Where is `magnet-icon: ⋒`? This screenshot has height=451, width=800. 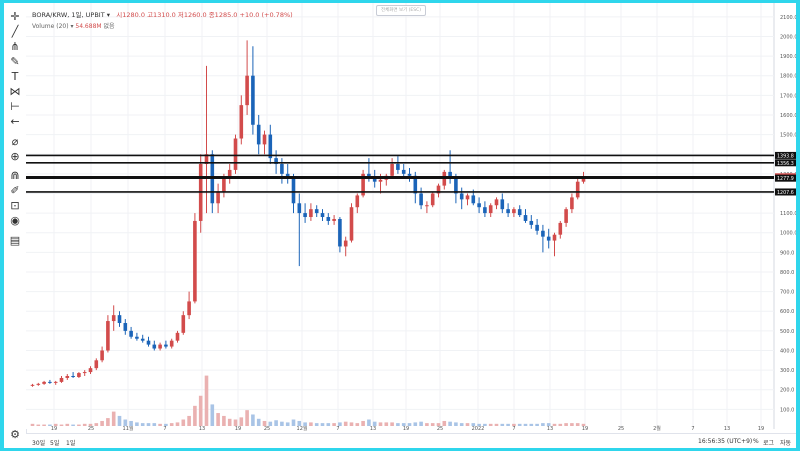 magnet-icon: ⋒ is located at coordinates (15, 175).